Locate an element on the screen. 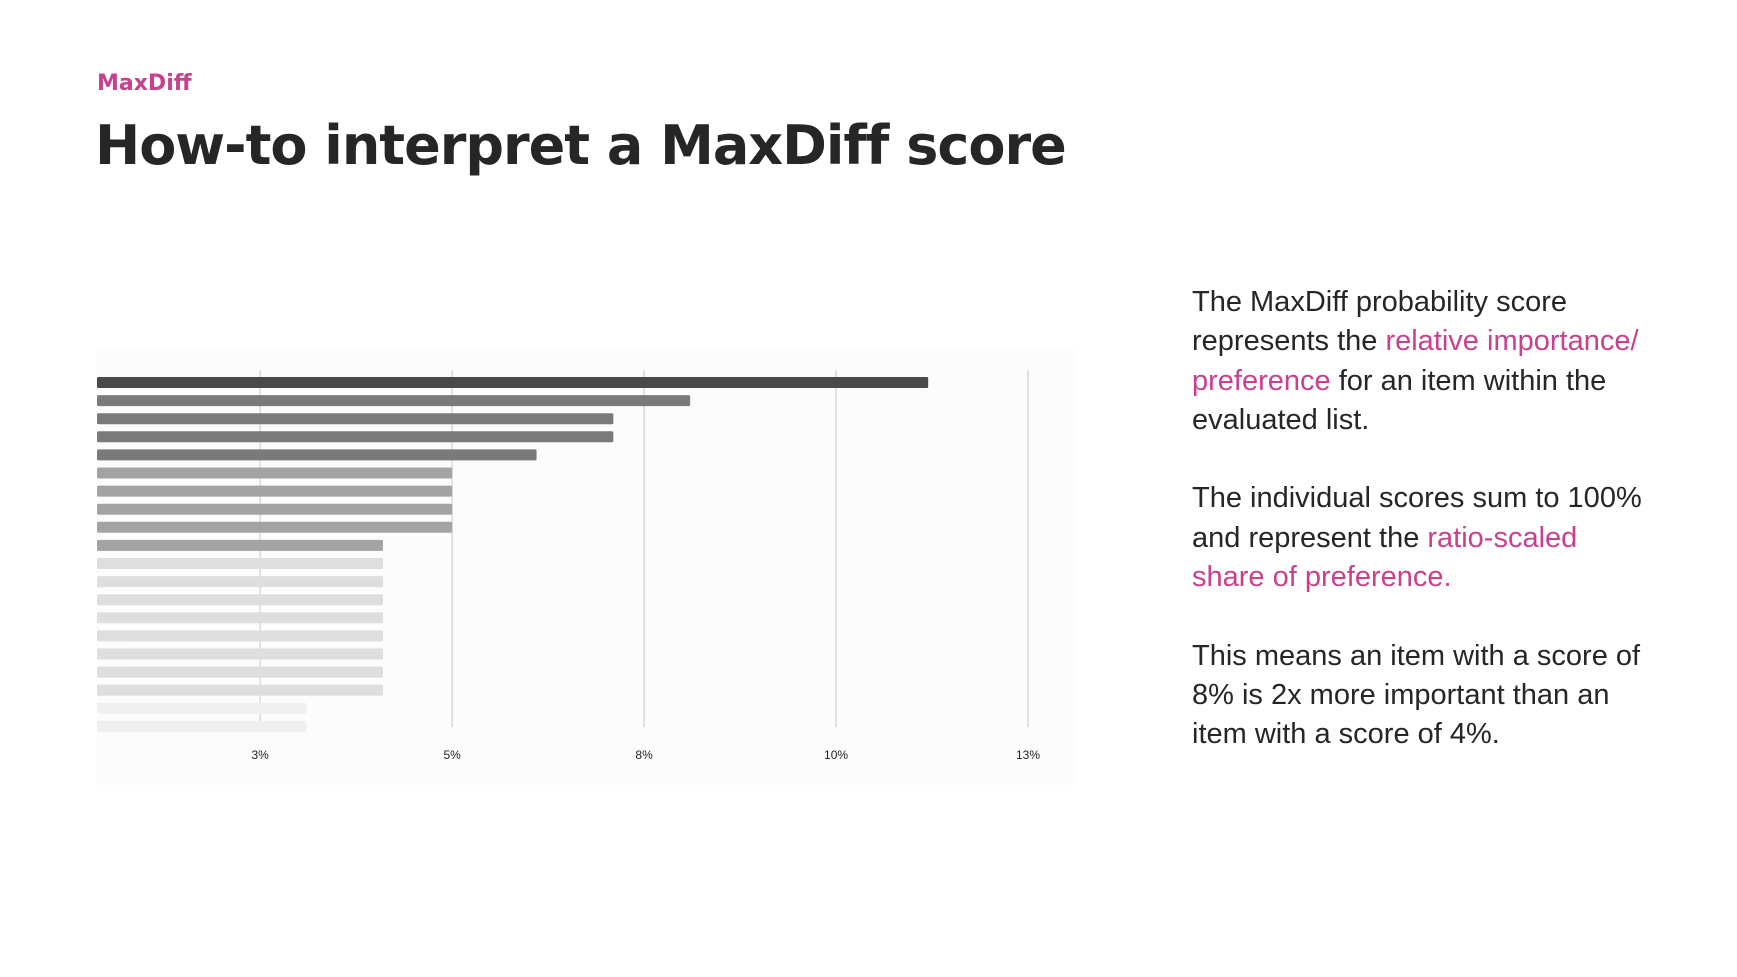 The image size is (1737, 977). x-axis-tick-labels: 3% 5% 8% 10% 13% is located at coordinates (645, 755).